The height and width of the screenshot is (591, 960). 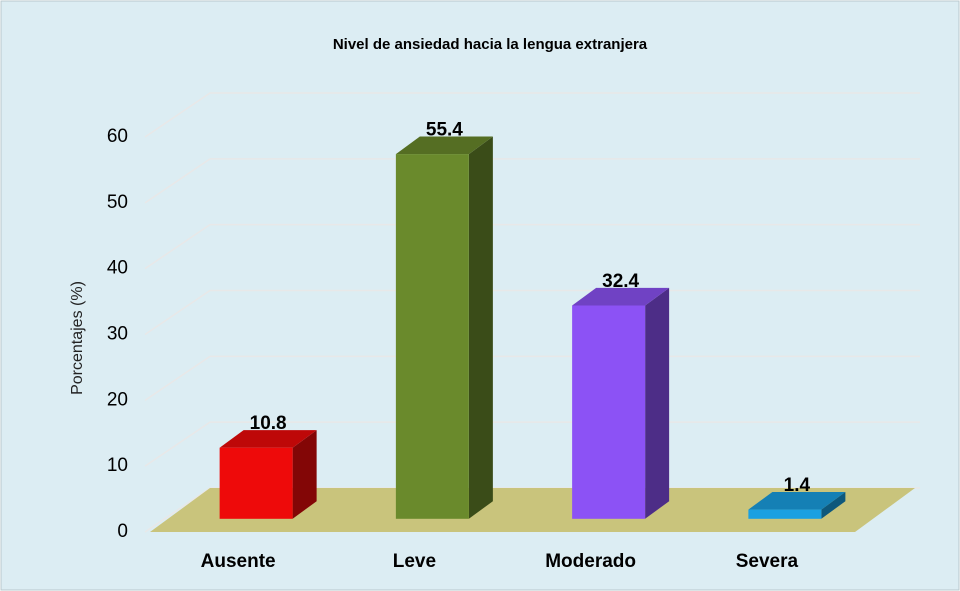 What do you see at coordinates (414, 561) in the screenshot?
I see `x-tick-label: Leve` at bounding box center [414, 561].